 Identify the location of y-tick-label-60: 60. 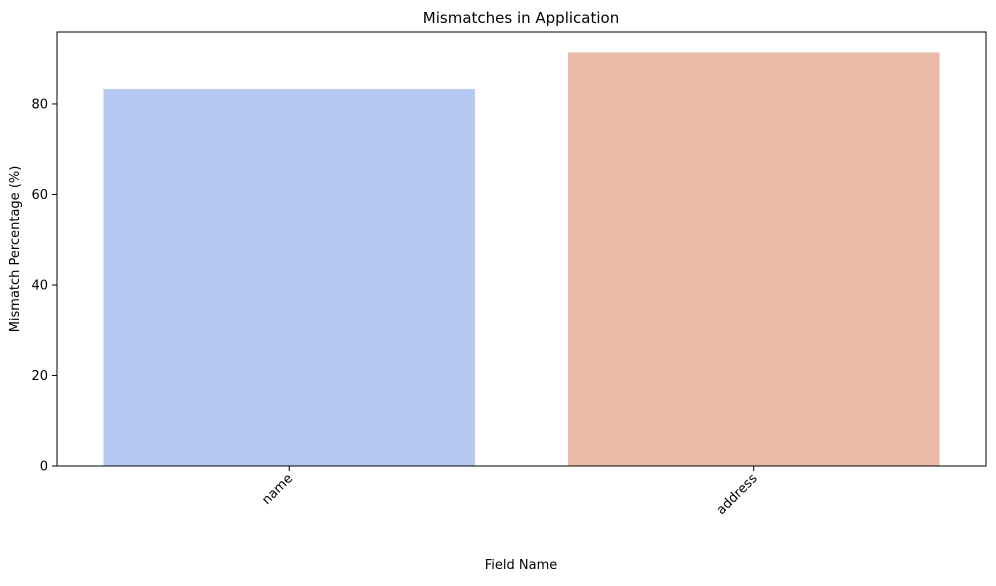
(39, 195).